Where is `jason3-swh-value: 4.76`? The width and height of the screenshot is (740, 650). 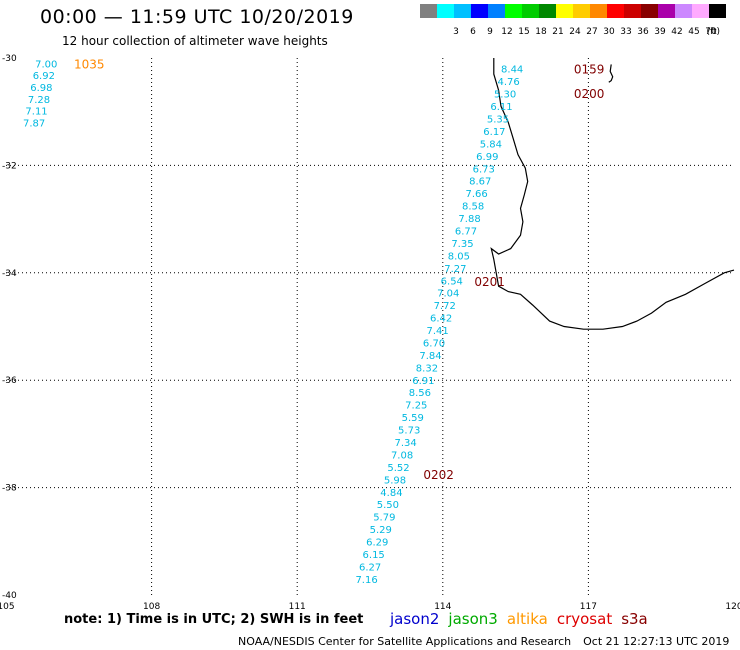 jason3-swh-value: 4.76 is located at coordinates (508, 82).